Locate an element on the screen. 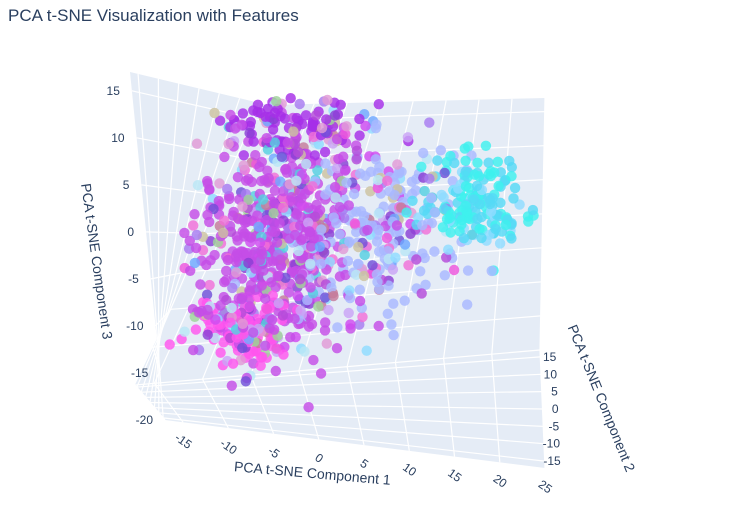  x-tick-label: 10 is located at coordinates (409, 469).